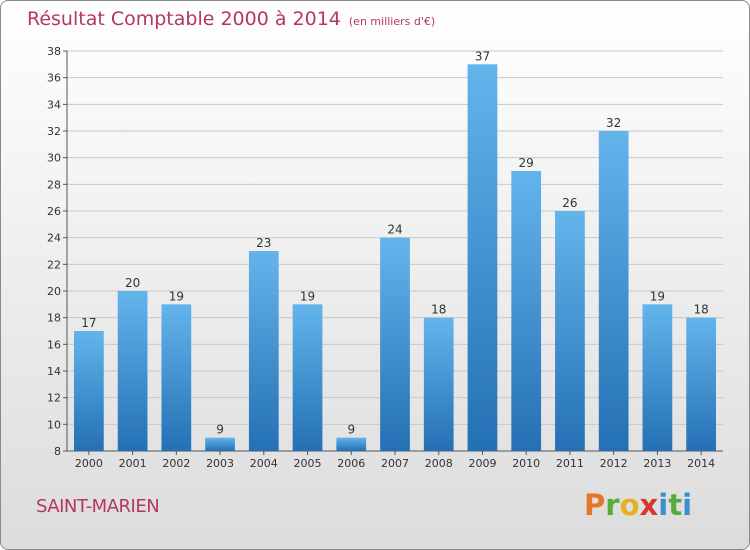 Image resolution: width=750 pixels, height=550 pixels. I want to click on y-tick-label: 14, so click(54, 371).